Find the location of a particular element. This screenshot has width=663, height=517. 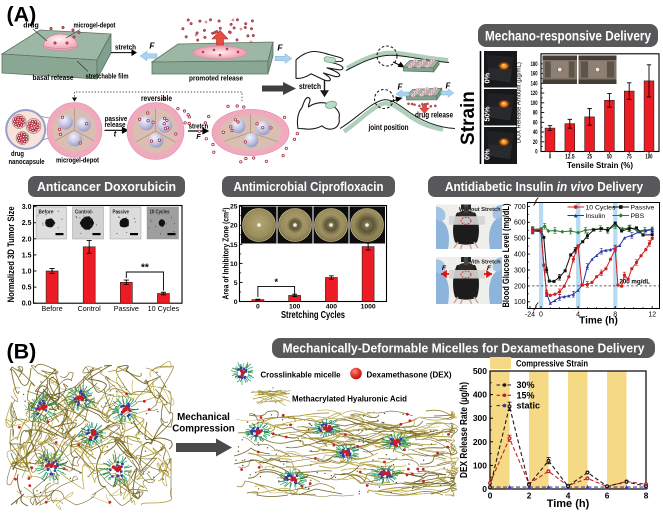

svg-text: Blood Glucose Level (mg/dL) is located at coordinates (506, 256).